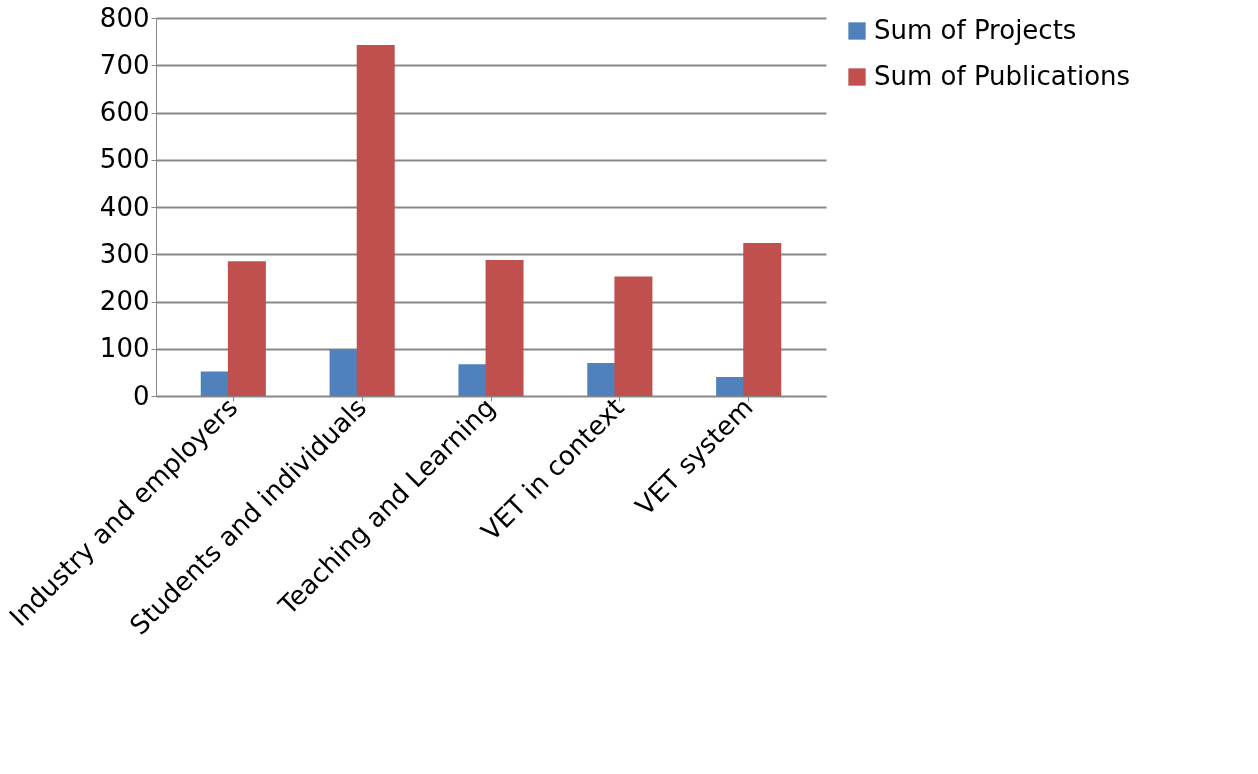  I want to click on y-tick-label: 600, so click(124, 112).